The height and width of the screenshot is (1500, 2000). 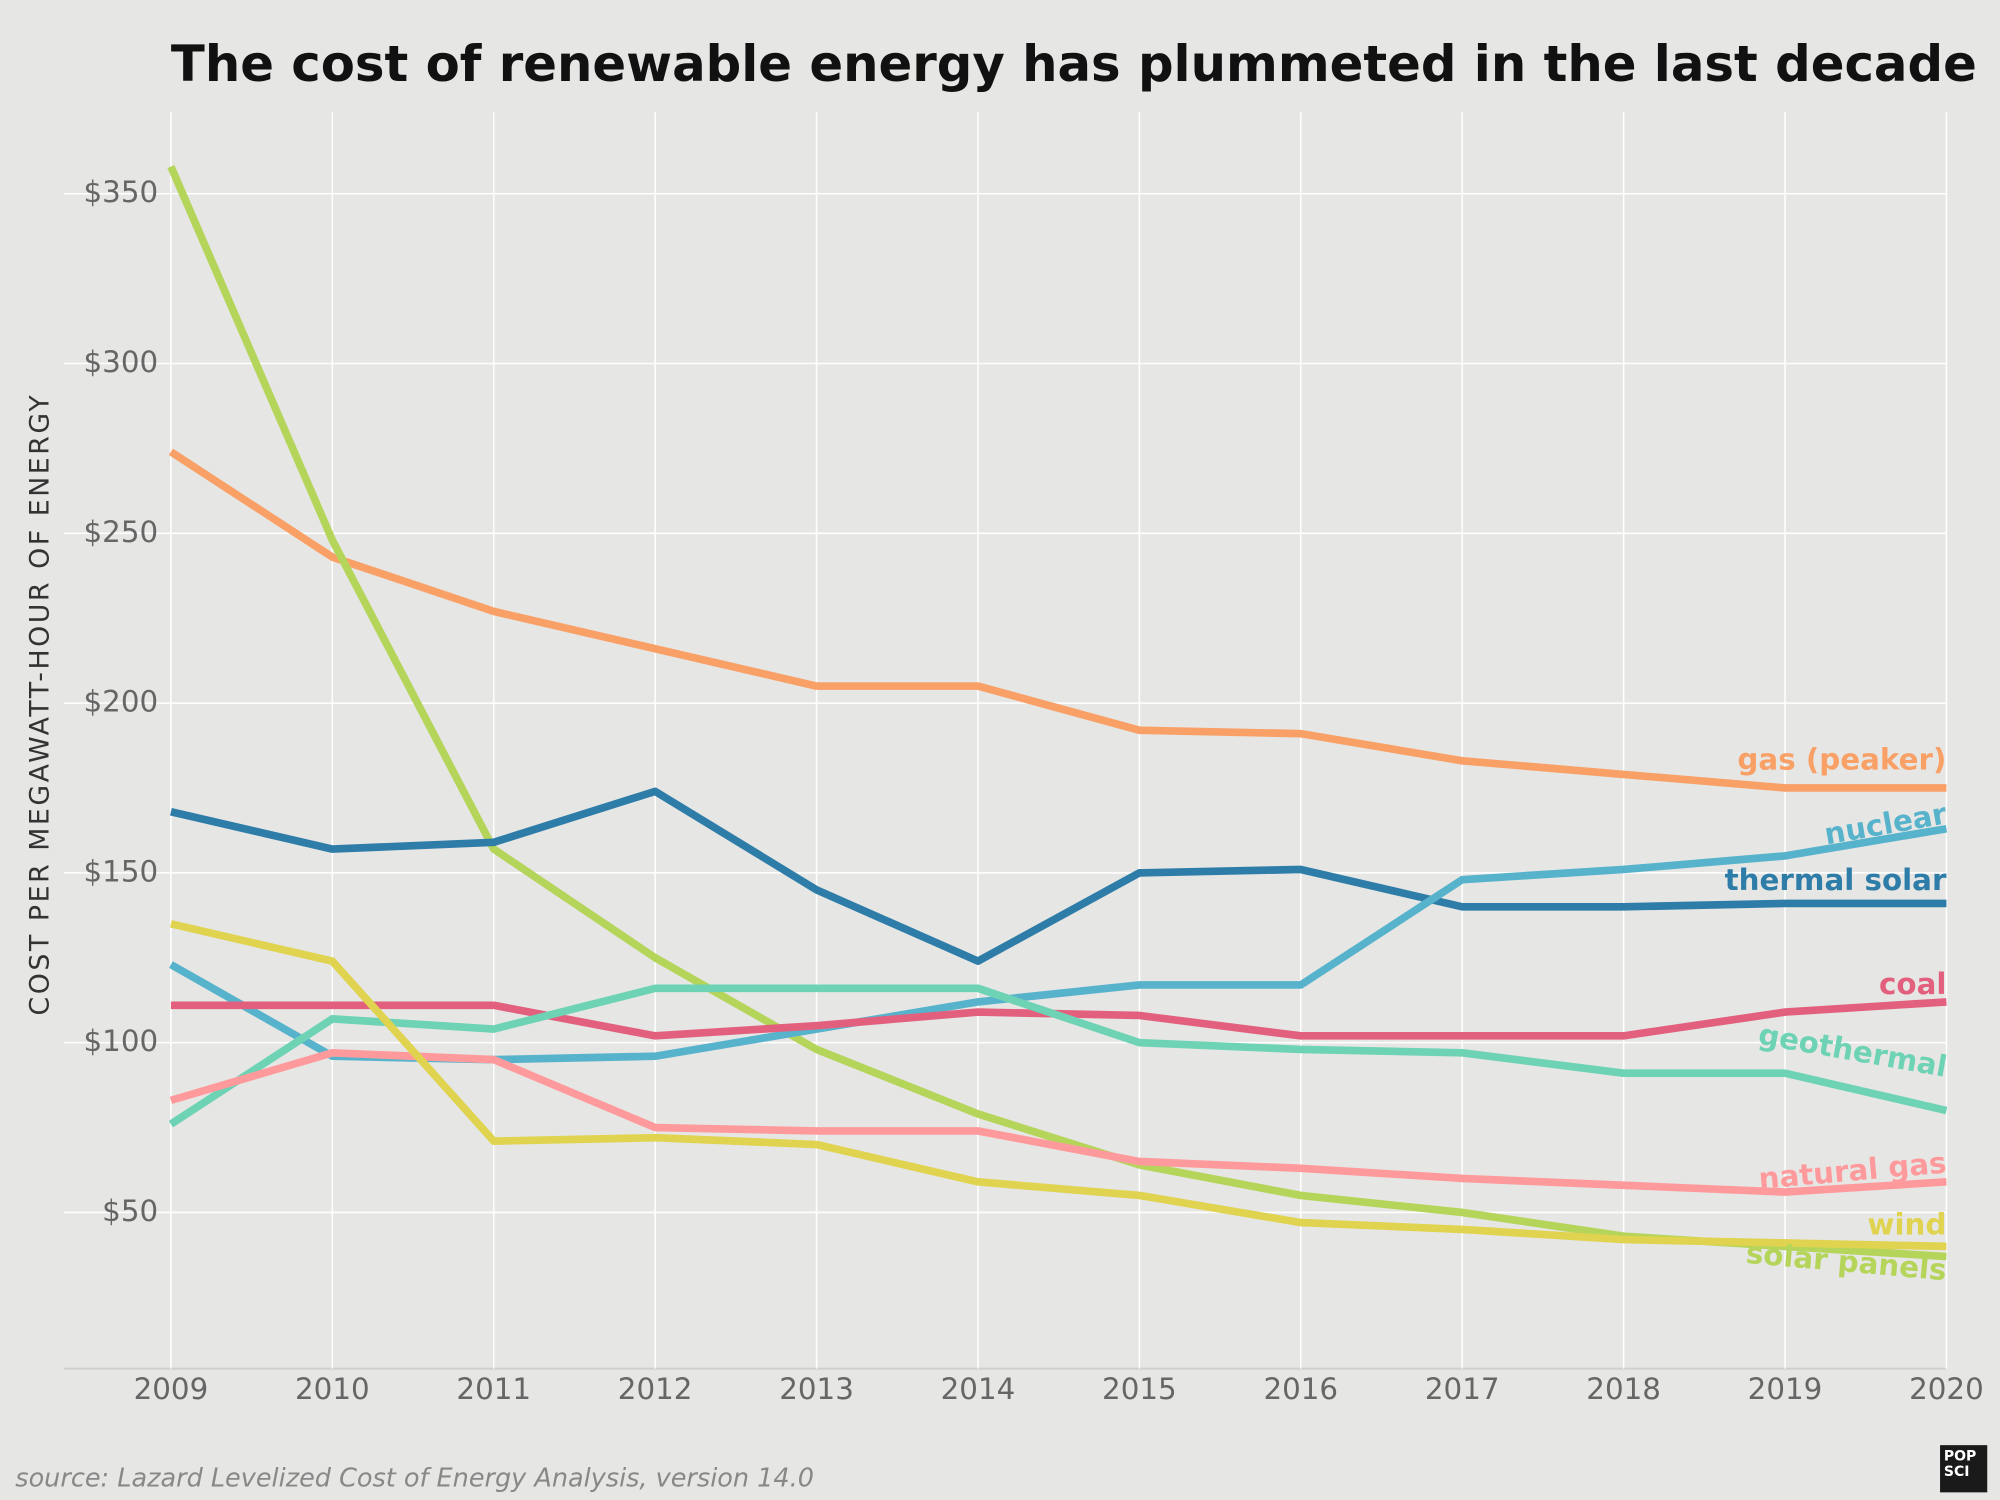 I want to click on y-tick-label: $200, so click(x=121, y=702).